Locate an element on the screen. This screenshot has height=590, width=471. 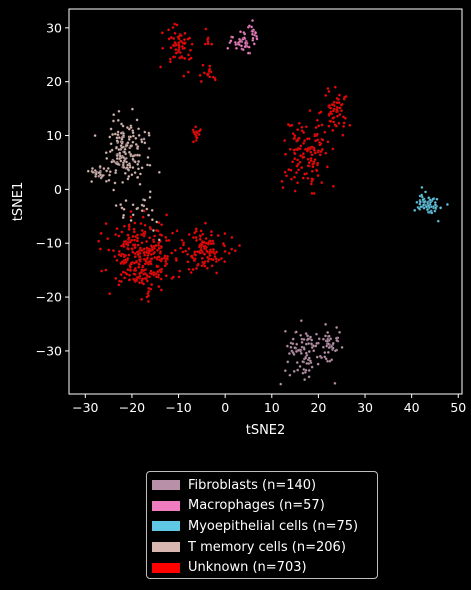
y-tick-label: −30 is located at coordinates (49, 350).